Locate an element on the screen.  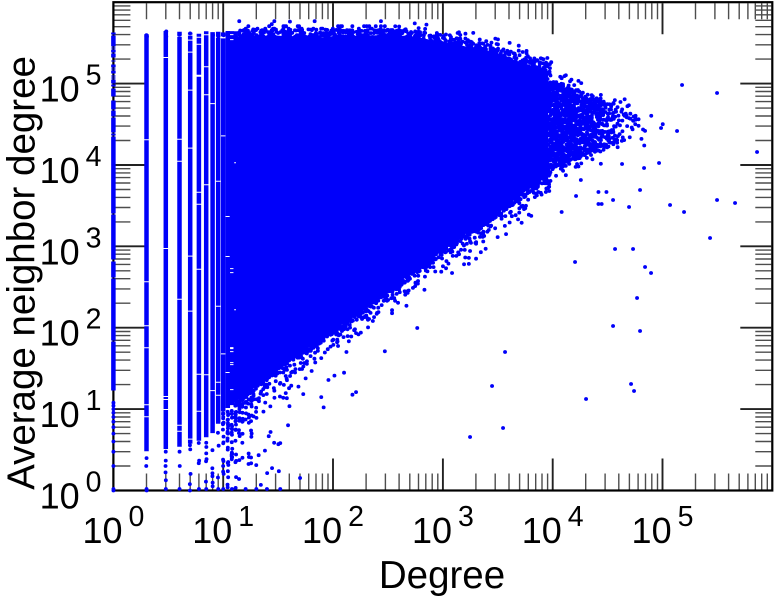
svg-text:104: 10 4 is located at coordinates (553, 526).